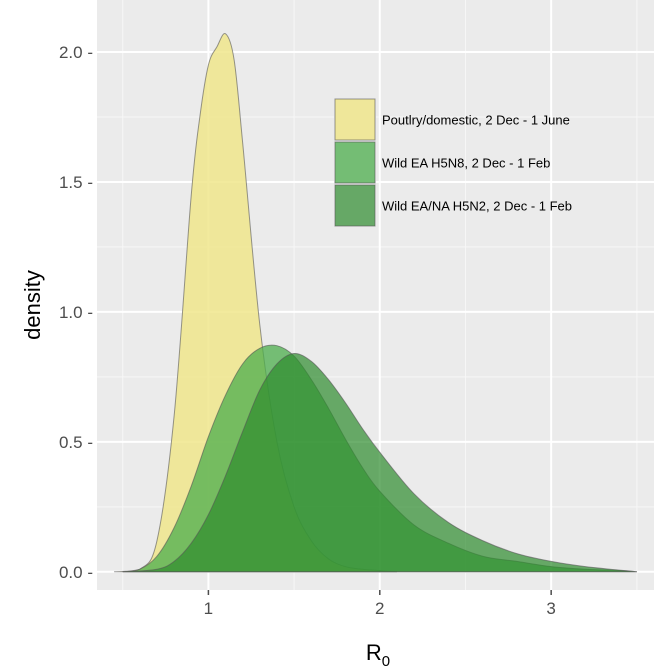 The height and width of the screenshot is (671, 667). I want to click on y-tick-label: 1.5 -, so click(76, 182).